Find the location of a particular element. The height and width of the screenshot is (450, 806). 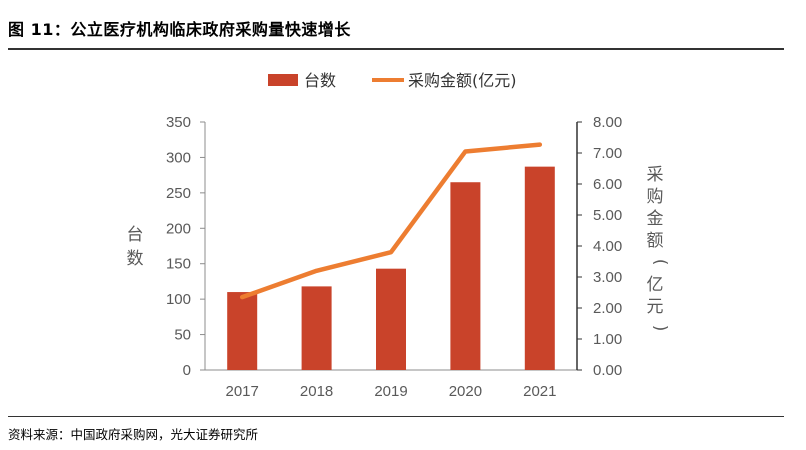

right-axis-label-char: 亿 is located at coordinates (655, 285).